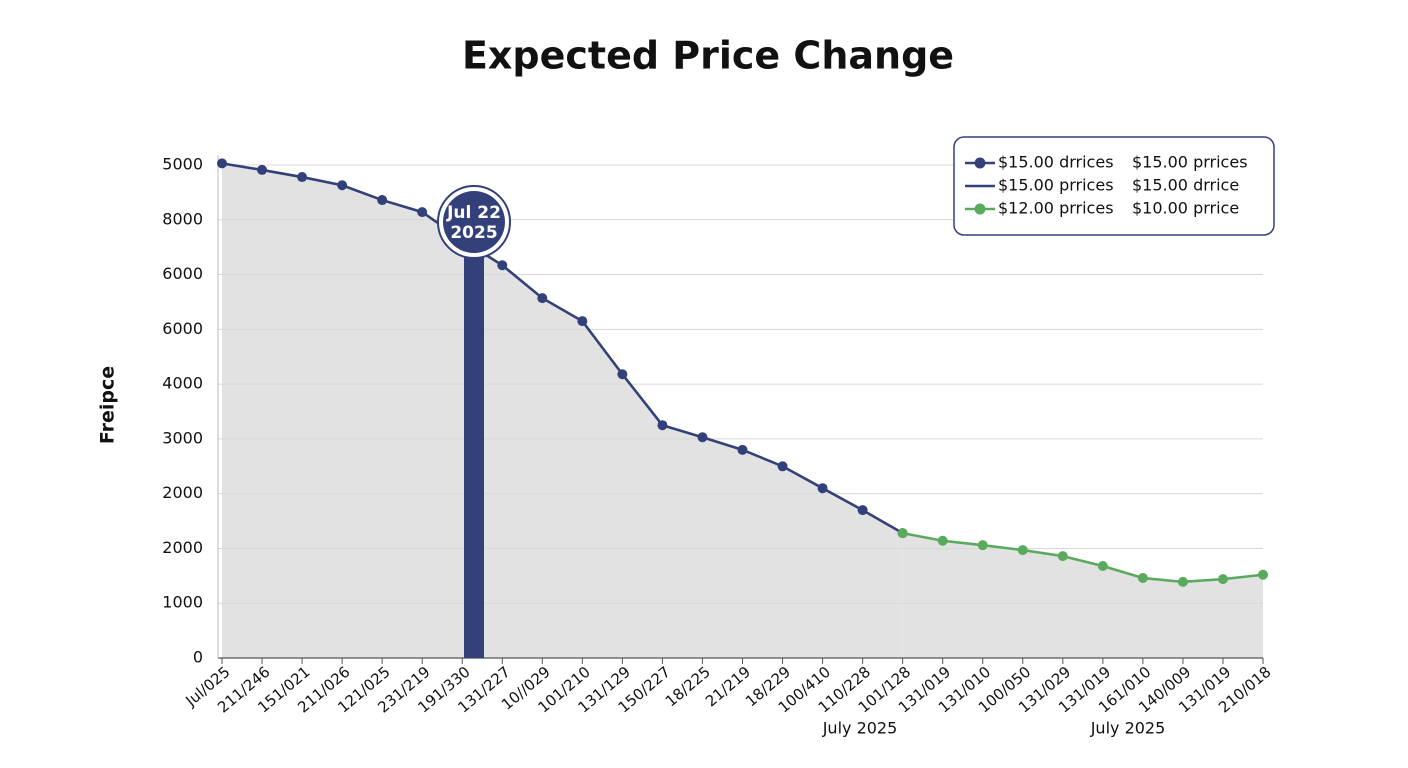  What do you see at coordinates (708, 56) in the screenshot?
I see `chart-title: Expected Price Change` at bounding box center [708, 56].